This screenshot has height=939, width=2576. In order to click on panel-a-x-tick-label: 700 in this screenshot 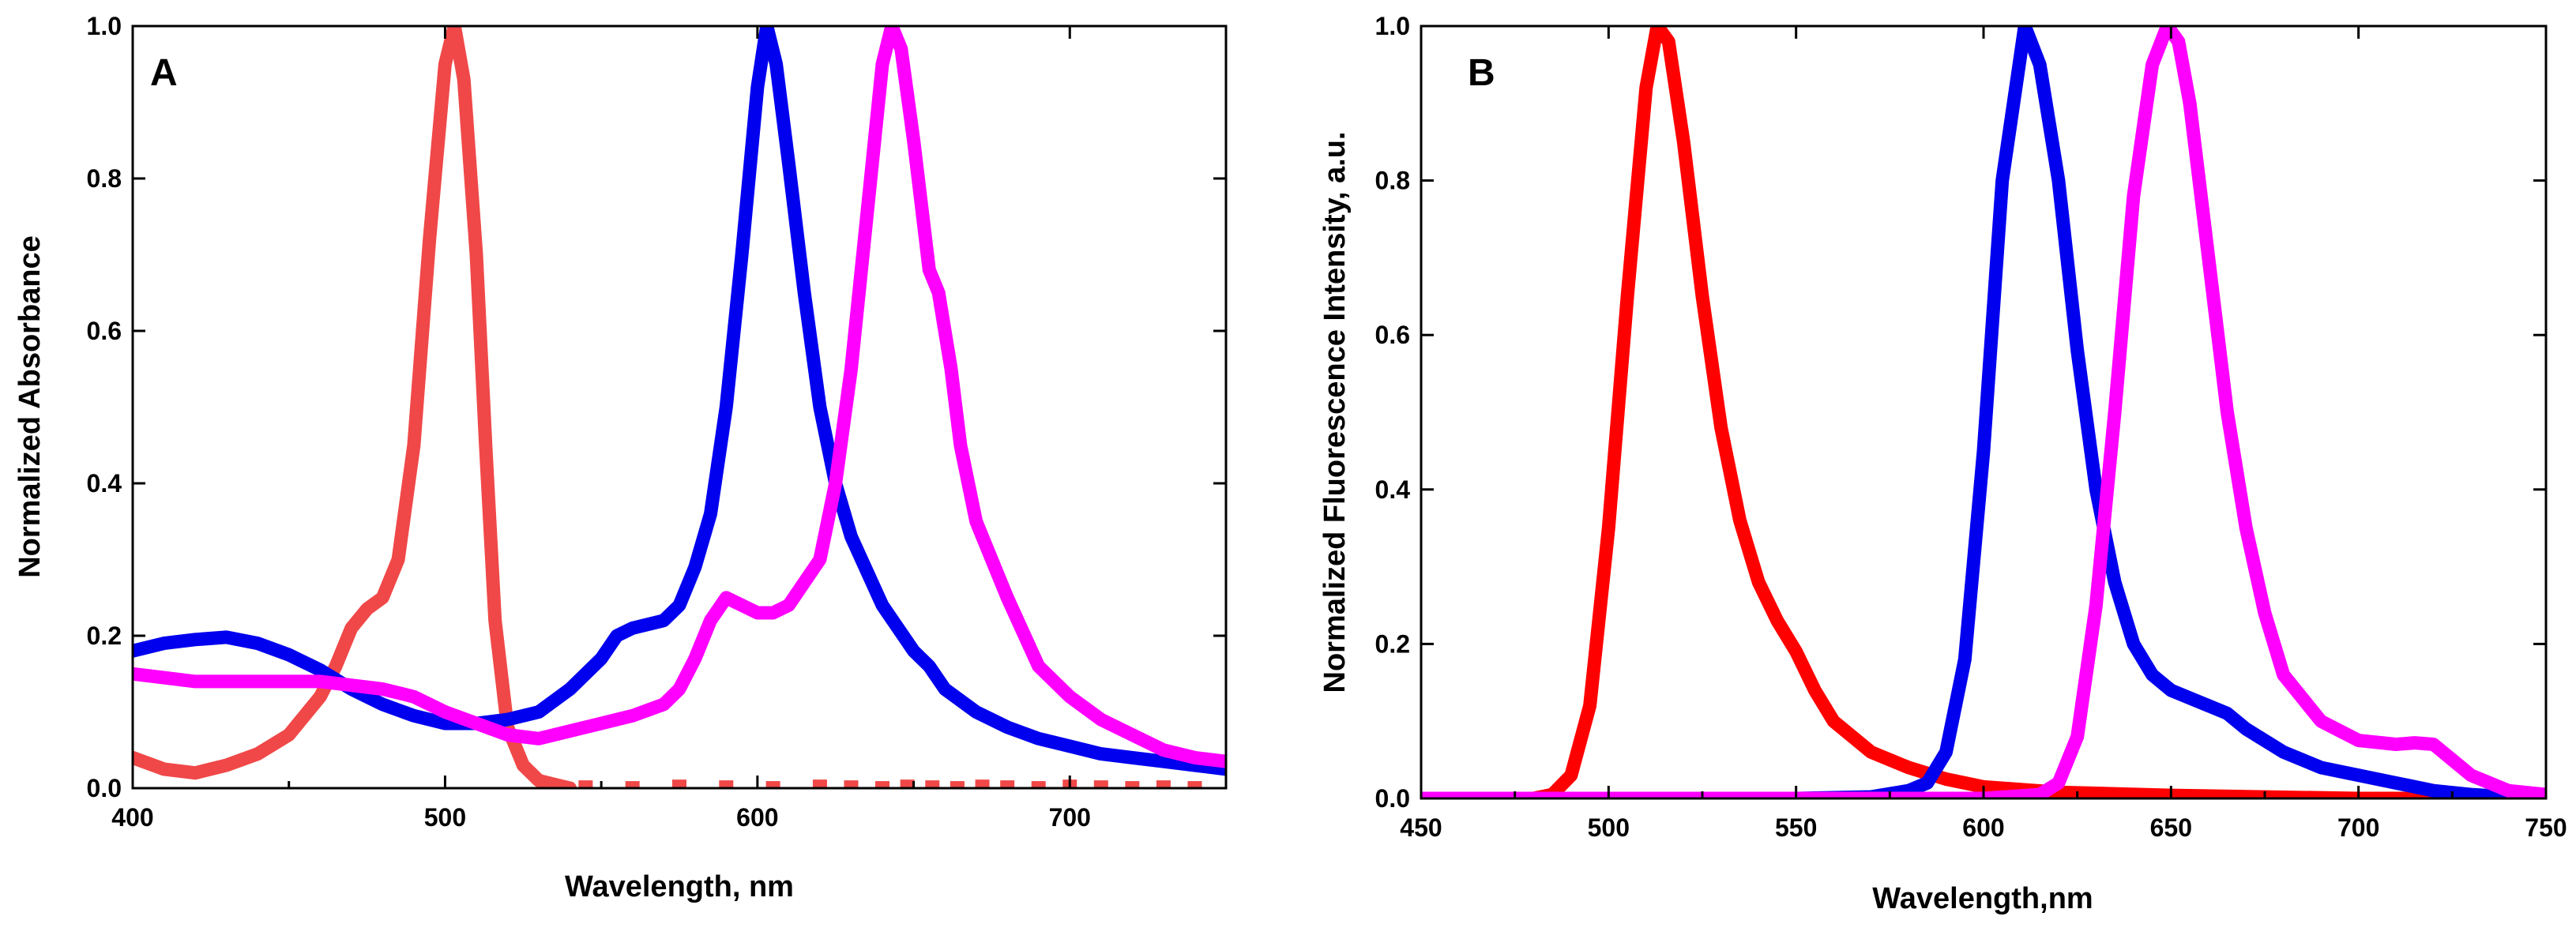, I will do `click(1070, 818)`.